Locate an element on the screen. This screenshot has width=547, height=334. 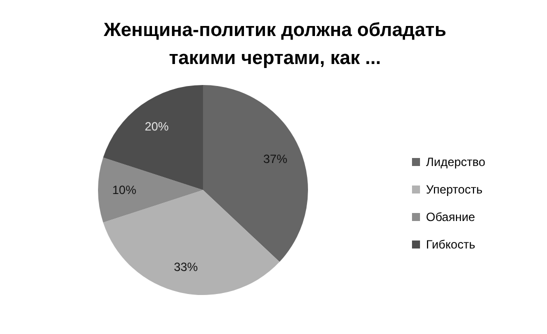
legend-label: Лидерство is located at coordinates (456, 162).